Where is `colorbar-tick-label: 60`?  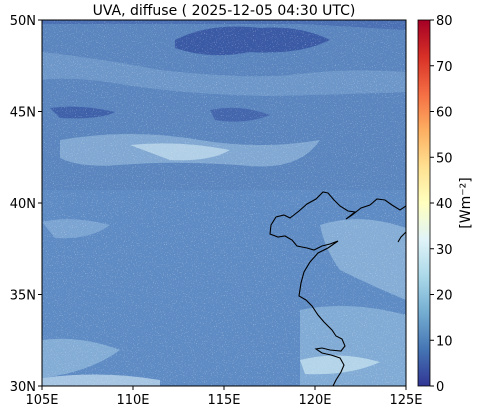 colorbar-tick-label: 60 is located at coordinates (444, 113).